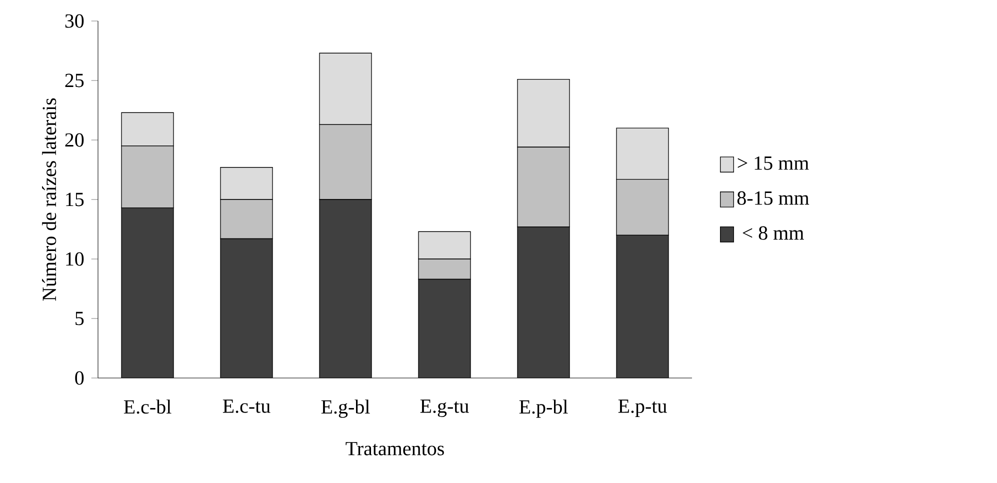 Image resolution: width=997 pixels, height=483 pixels. I want to click on x-tick-label: E.p-tu, so click(642, 408).